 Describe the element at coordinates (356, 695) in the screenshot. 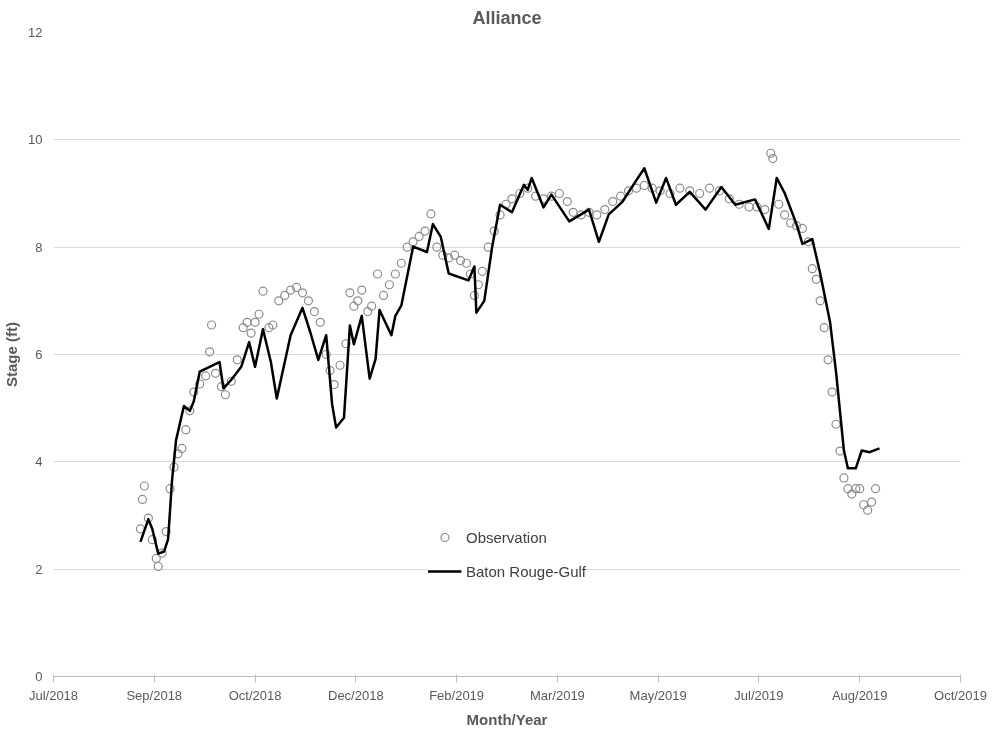

I see `x-tick-label: Dec/2018` at that location.